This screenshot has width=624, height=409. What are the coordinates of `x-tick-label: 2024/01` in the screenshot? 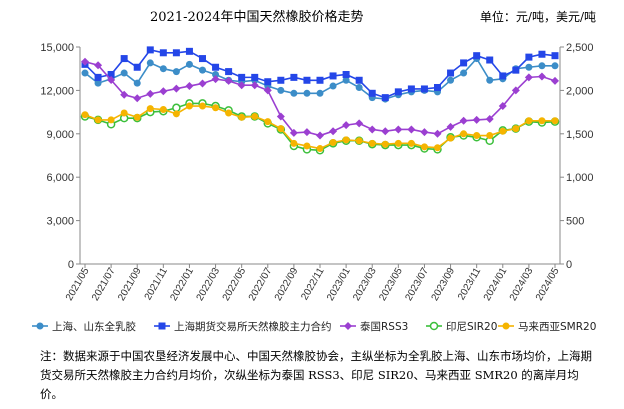 It's located at (496, 284).